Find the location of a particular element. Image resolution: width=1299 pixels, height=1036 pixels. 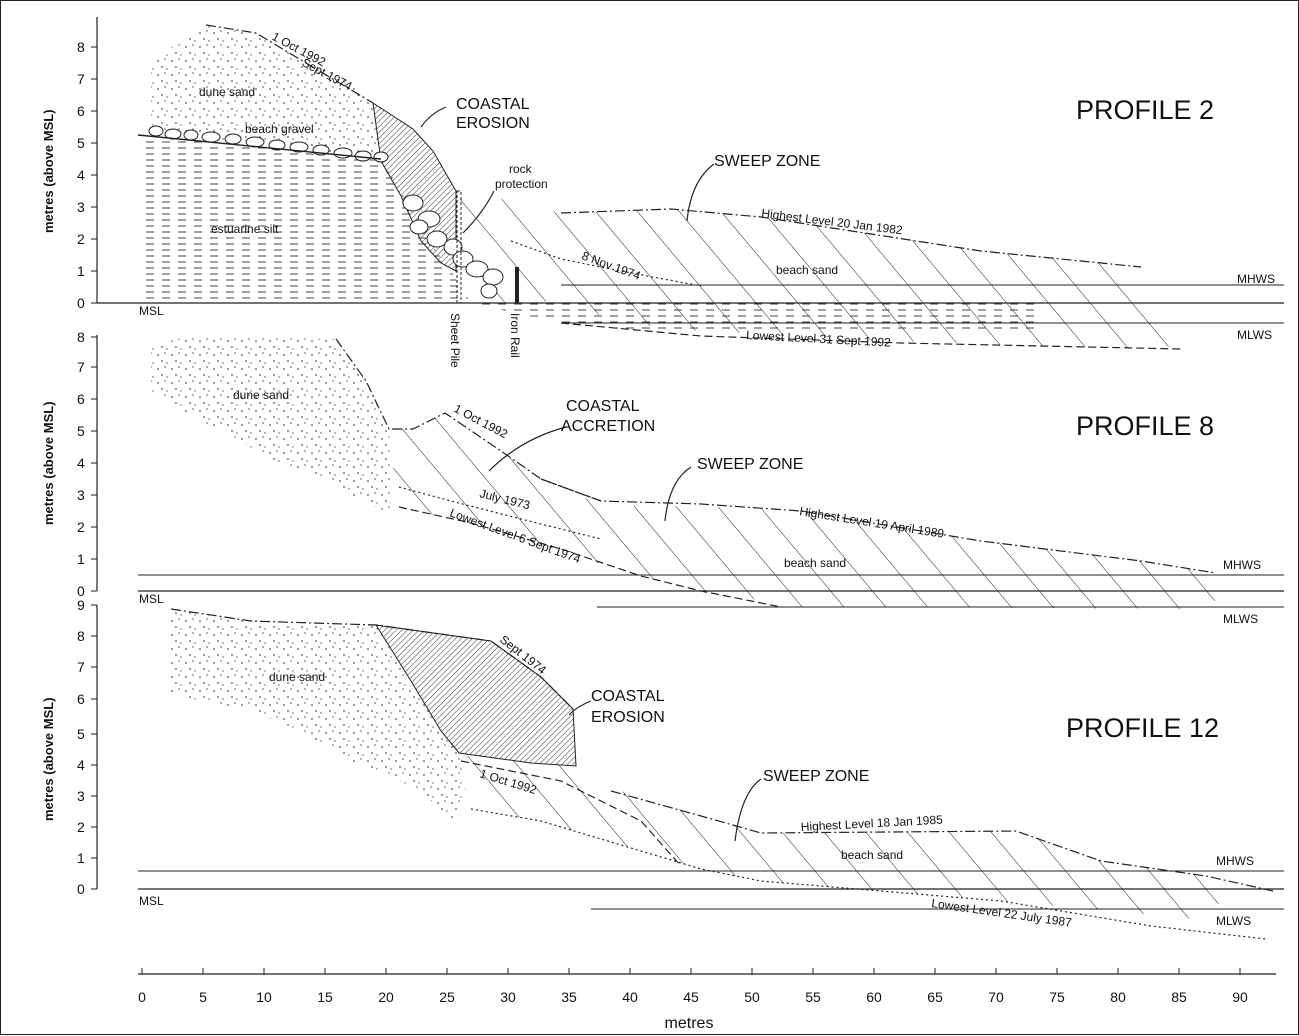

label-rock-protection: protection is located at coordinates (521, 184).